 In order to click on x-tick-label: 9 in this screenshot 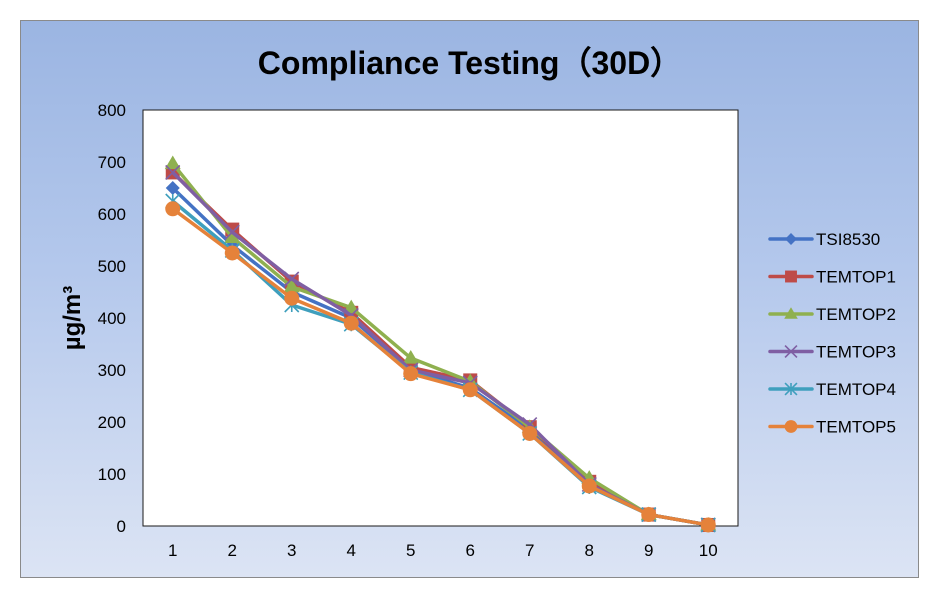, I will do `click(648, 550)`.